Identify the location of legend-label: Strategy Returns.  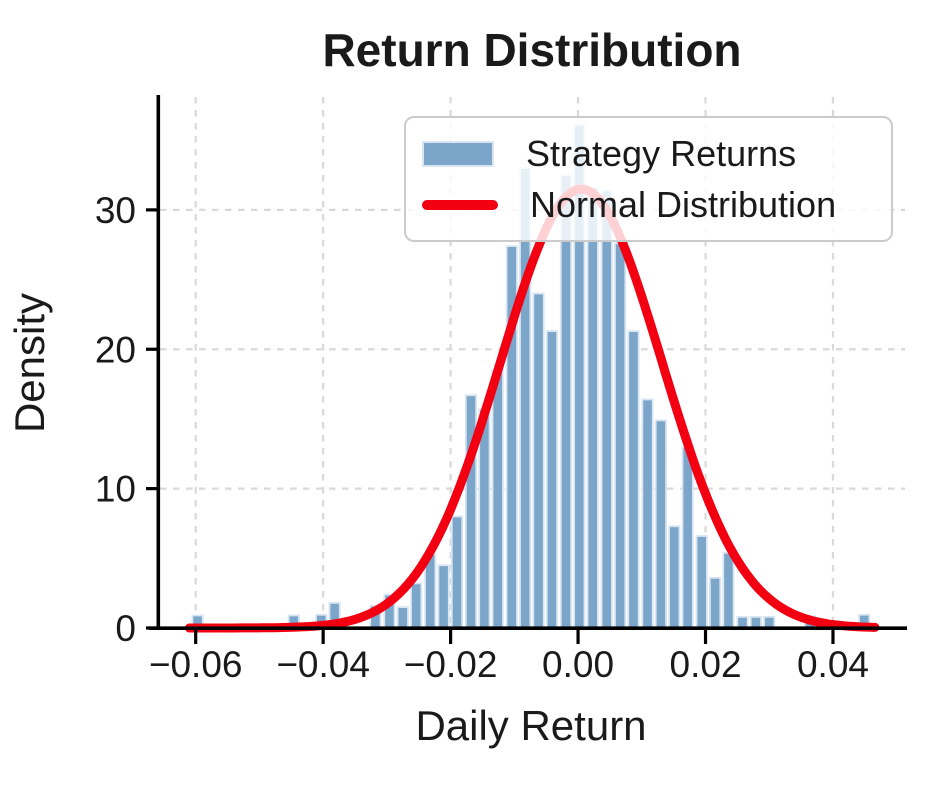
(661, 153).